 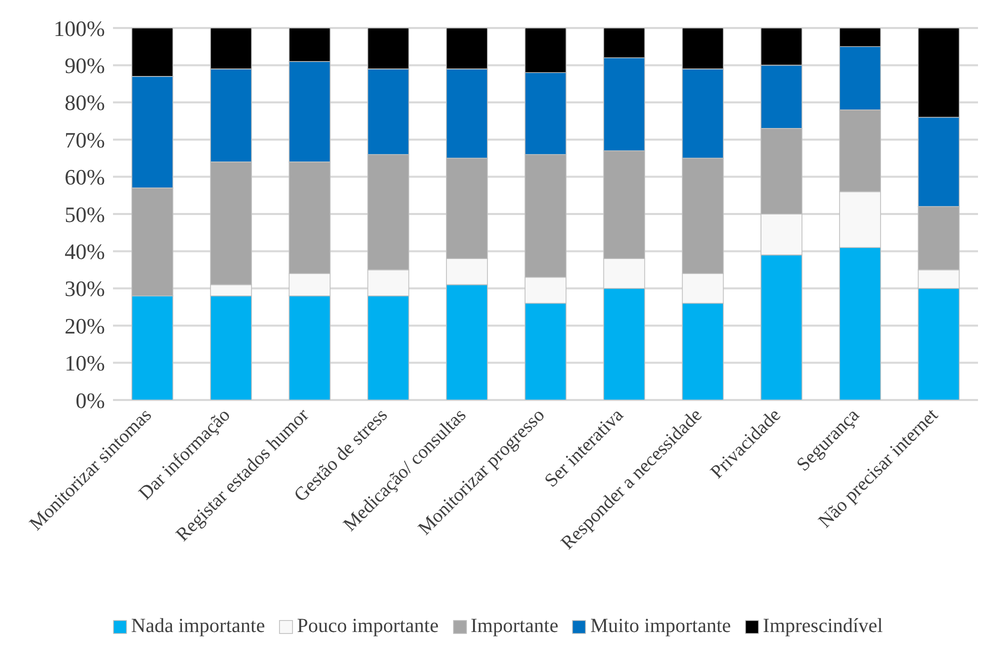 What do you see at coordinates (367, 626) in the screenshot?
I see `legend-label: Pouco importante` at bounding box center [367, 626].